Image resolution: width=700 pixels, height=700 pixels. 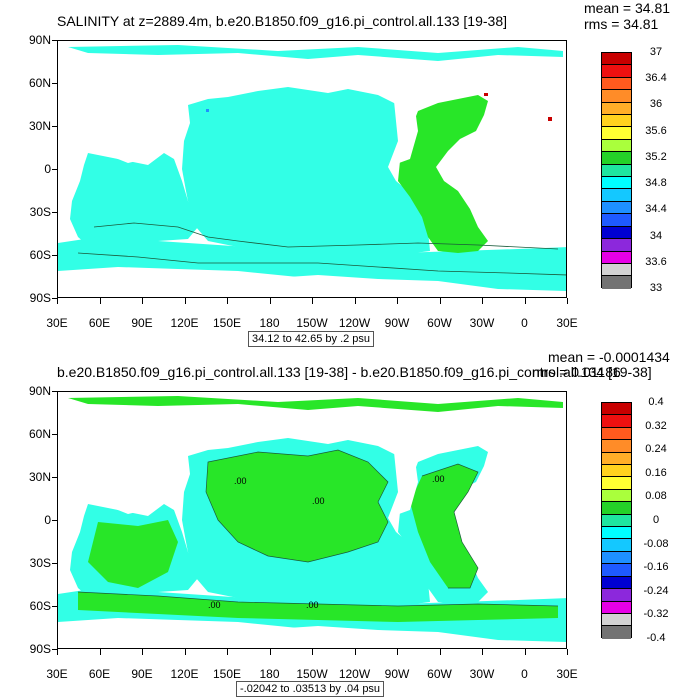 What do you see at coordinates (312, 323) in the screenshot?
I see `x-tick-label: 150W` at bounding box center [312, 323].